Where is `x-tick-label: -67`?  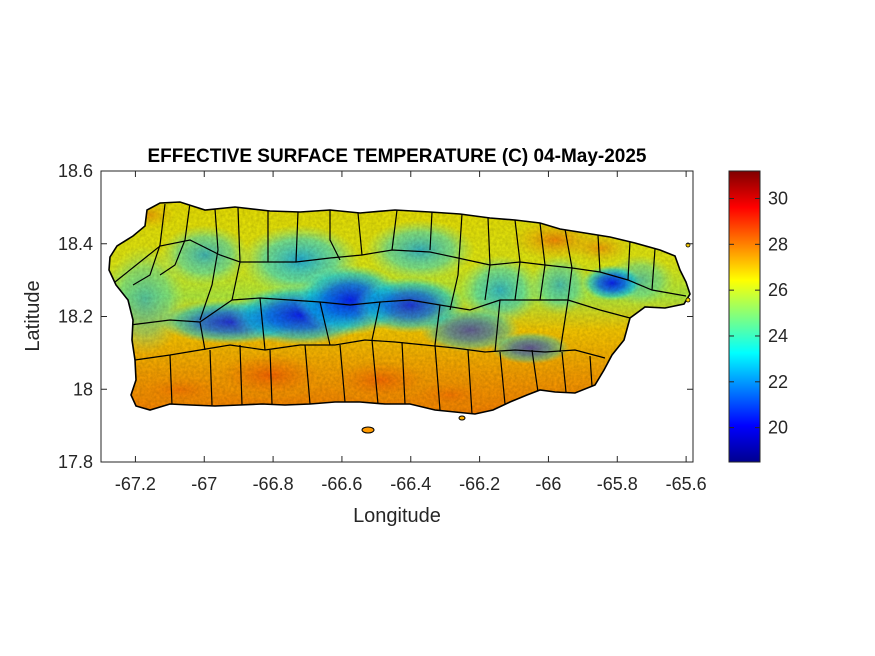 x-tick-label: -67 is located at coordinates (204, 484).